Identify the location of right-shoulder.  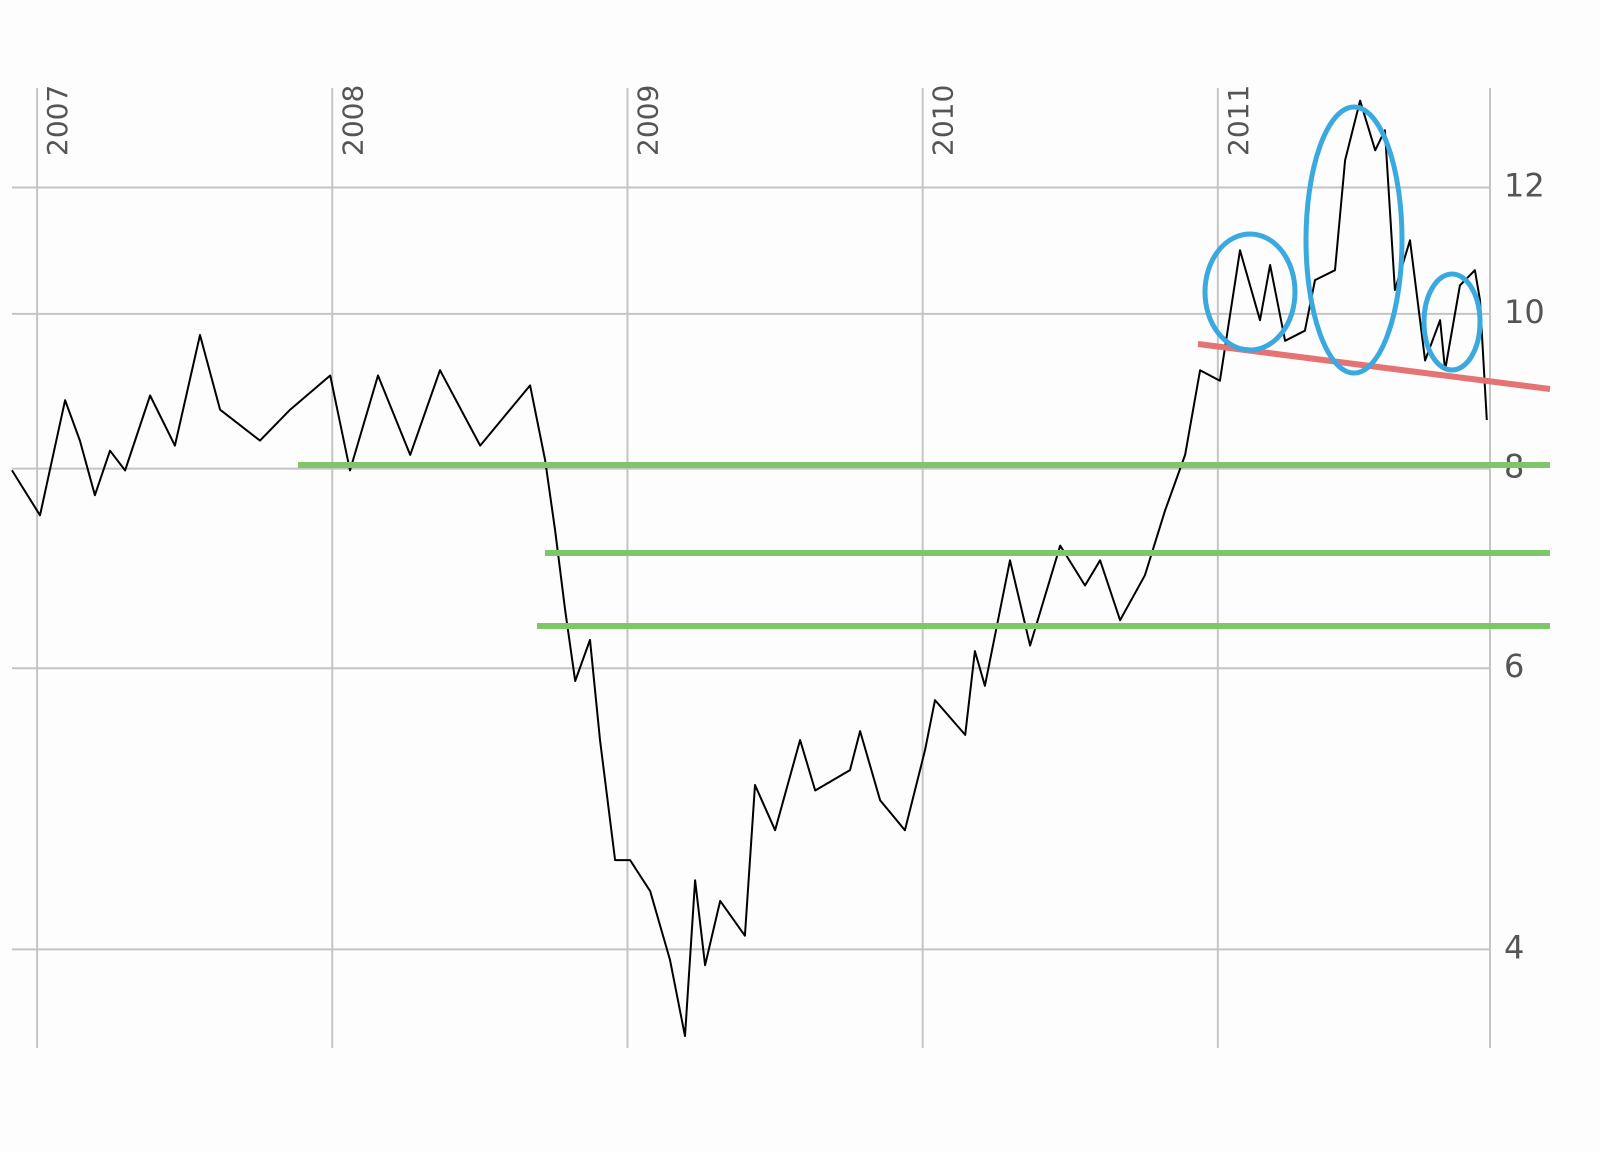
(1452, 322).